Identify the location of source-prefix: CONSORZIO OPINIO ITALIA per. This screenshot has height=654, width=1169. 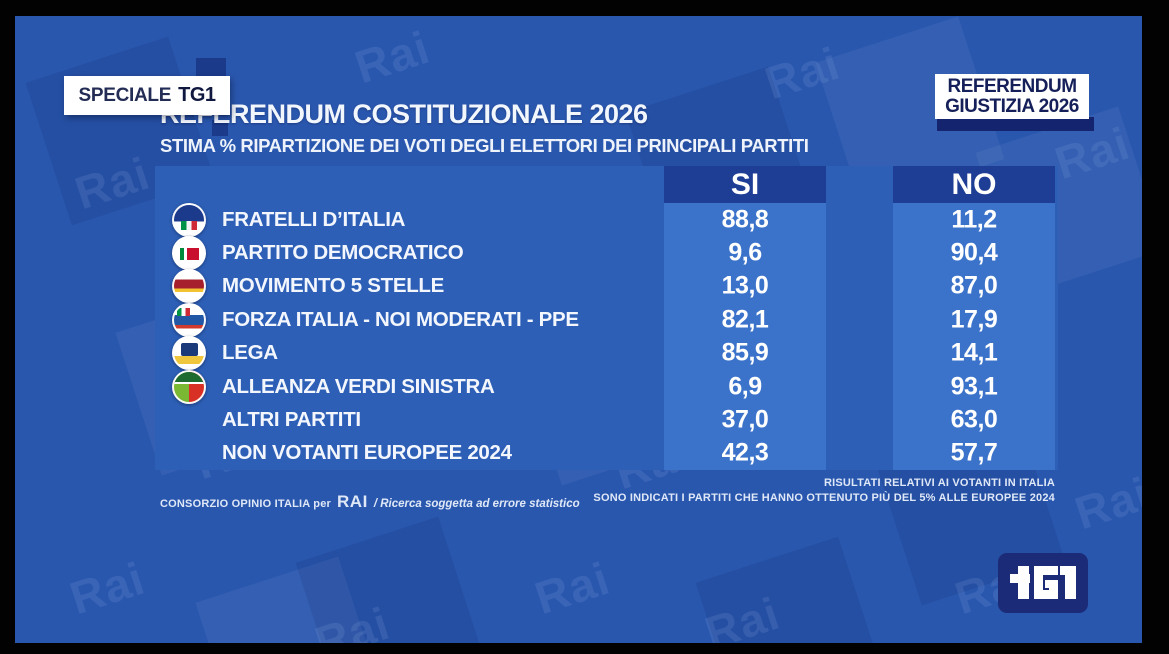
(246, 504).